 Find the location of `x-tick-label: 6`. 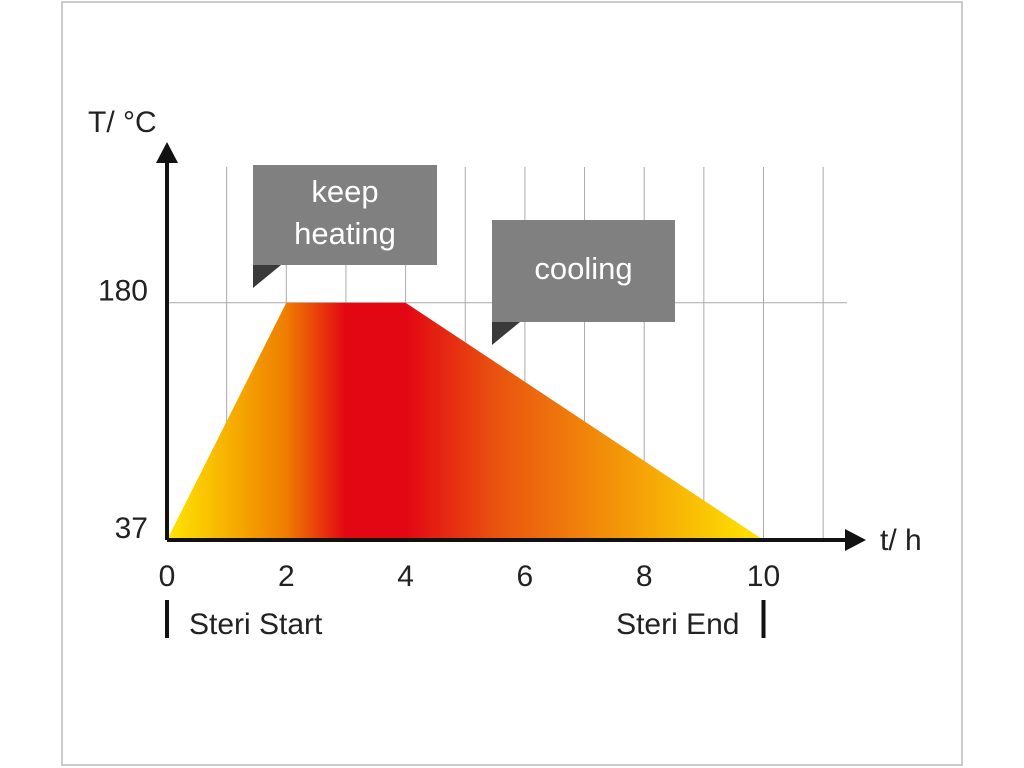

x-tick-label: 6 is located at coordinates (525, 576).